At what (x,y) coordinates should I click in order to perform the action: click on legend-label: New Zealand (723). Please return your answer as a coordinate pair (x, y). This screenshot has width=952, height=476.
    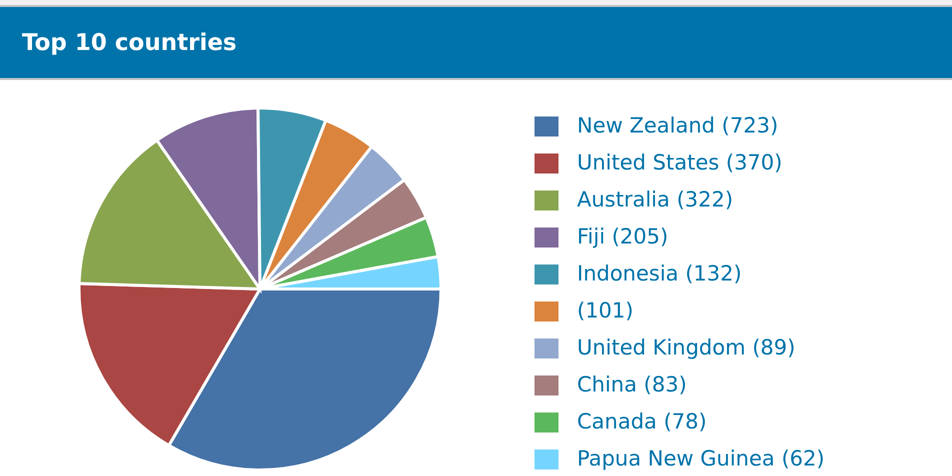
    Looking at the image, I should click on (677, 126).